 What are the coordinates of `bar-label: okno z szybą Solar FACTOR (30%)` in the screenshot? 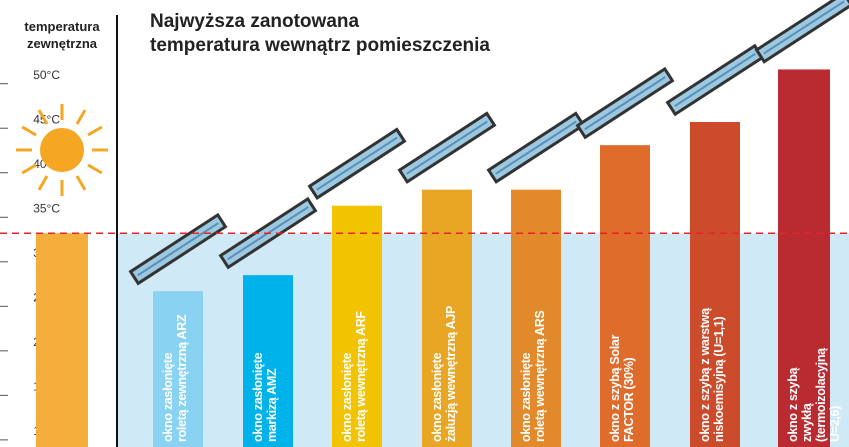 It's located at (622, 388).